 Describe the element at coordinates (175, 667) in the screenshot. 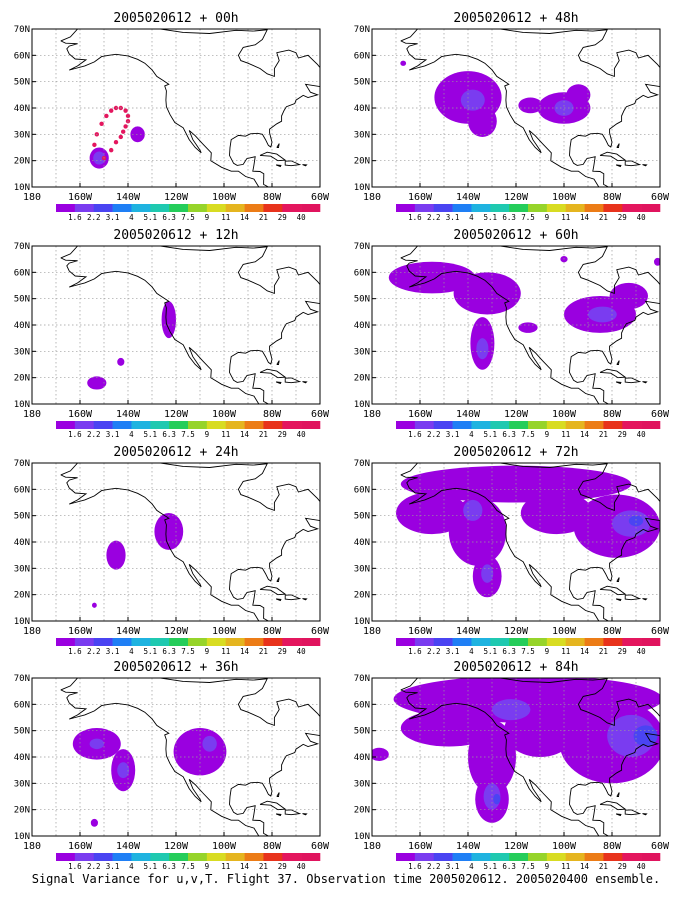

I see `panel-title: 2005020612 + 36h` at that location.